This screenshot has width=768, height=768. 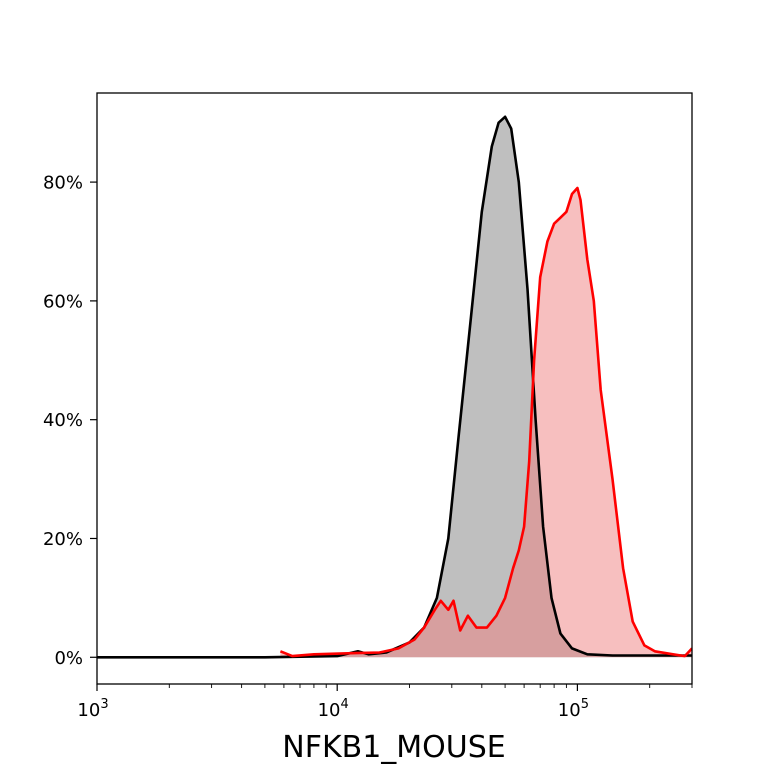 I want to click on y-tick-label: 0%, so click(x=68, y=658).